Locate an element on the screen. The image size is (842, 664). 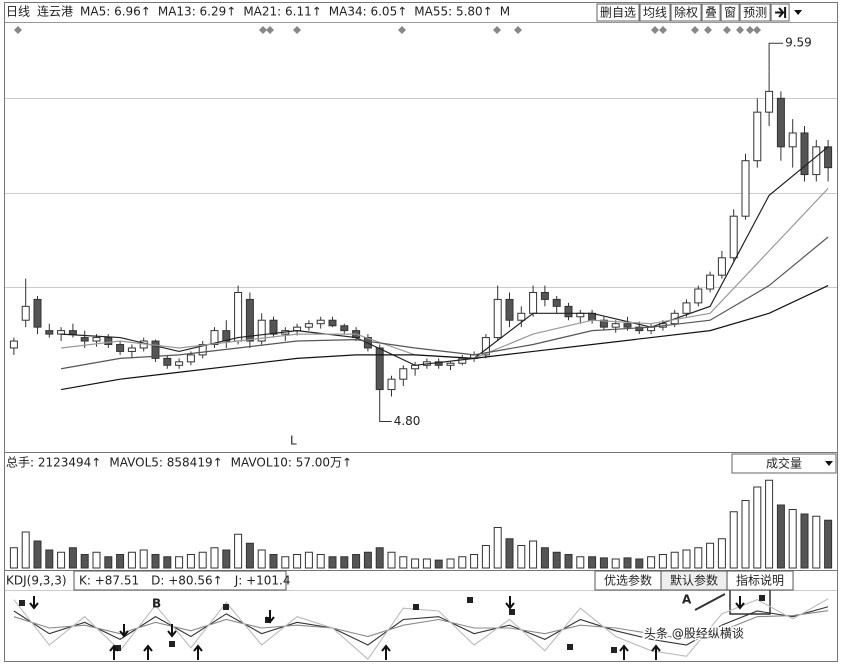
toolbar-label: 叠 is located at coordinates (711, 13).